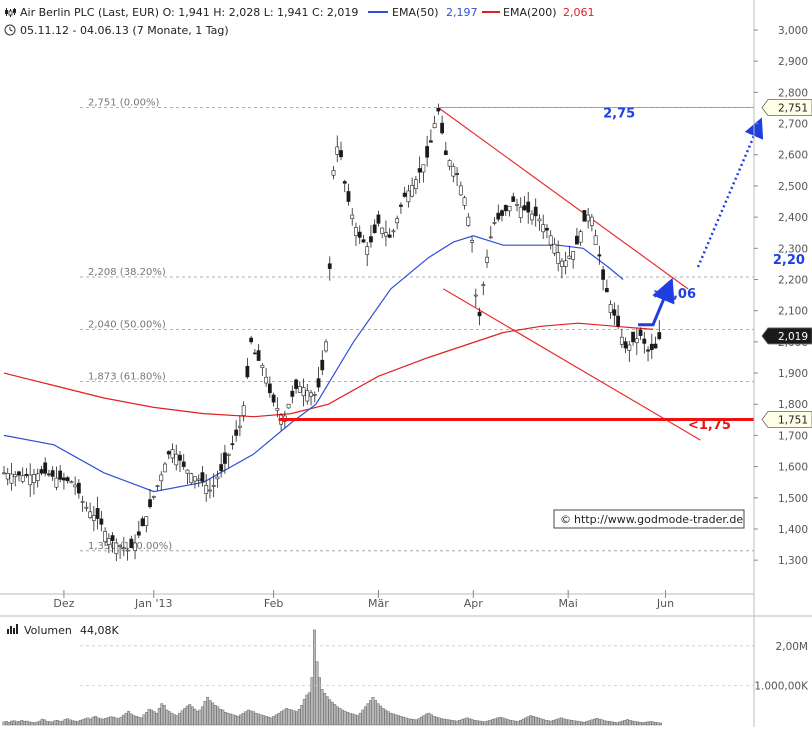 The image size is (812, 731). I want to click on volume-icon, so click(12, 629).